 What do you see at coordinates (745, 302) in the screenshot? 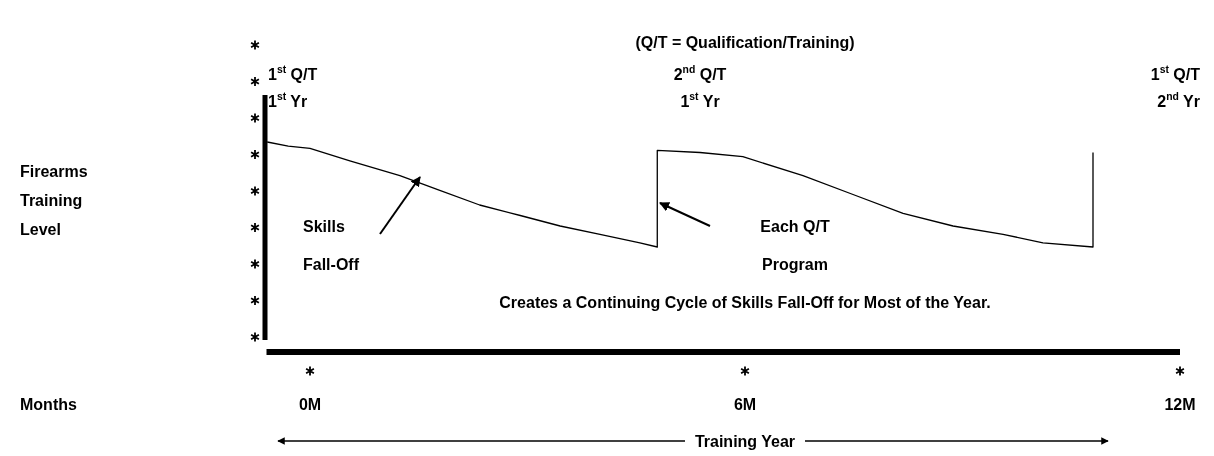
I see `annotation: Creates a Continuing Cycle of Skills Fall-Off for Most of the Year.` at bounding box center [745, 302].